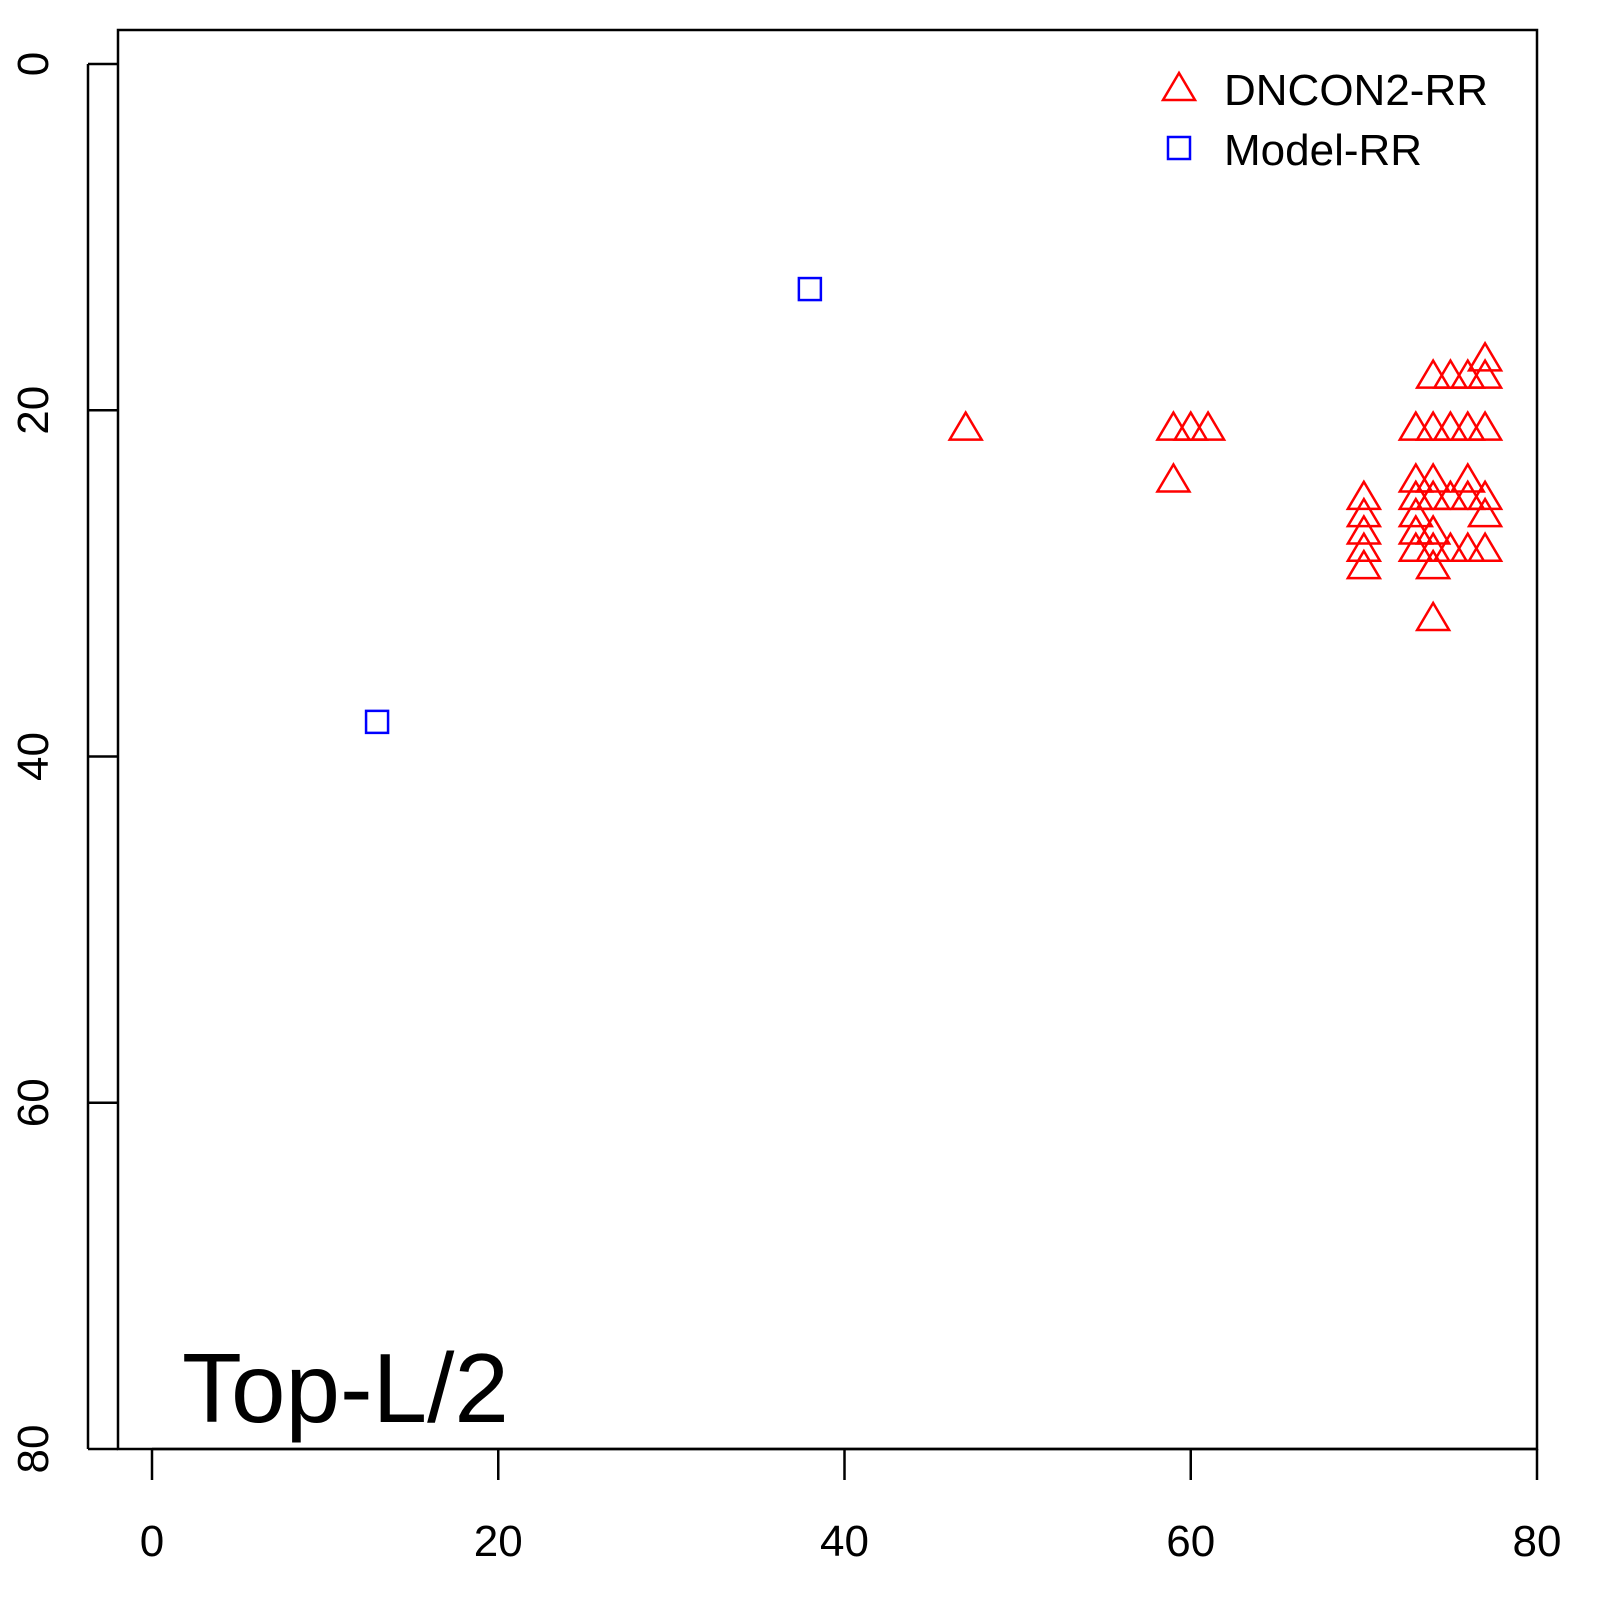  Describe the element at coordinates (1324, 120) in the screenshot. I see `legend: DNCON2-RR Model-RR` at that location.